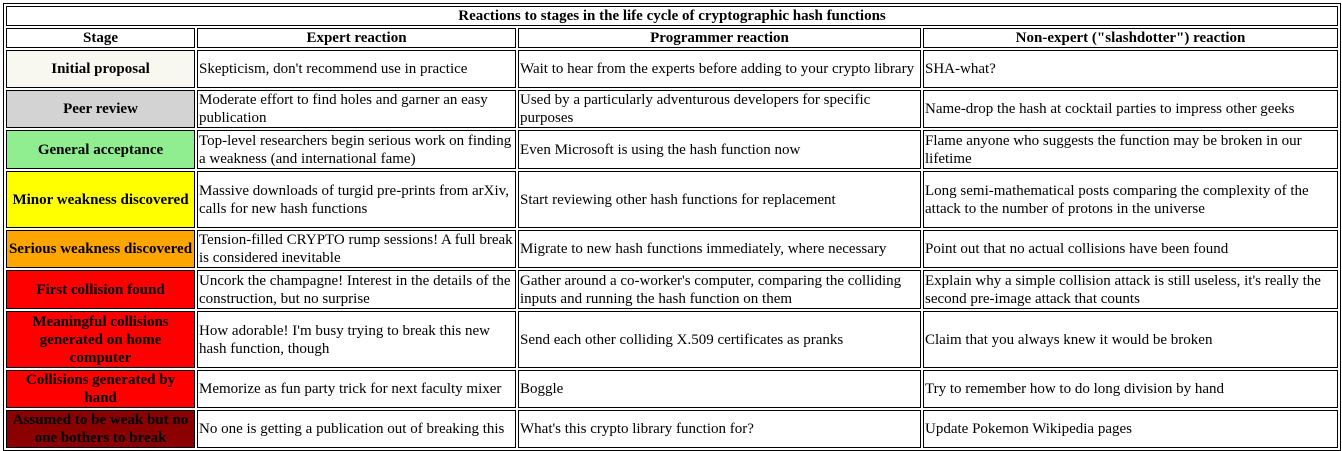 Image resolution: width=1342 pixels, height=451 pixels. Describe the element at coordinates (1131, 429) in the screenshot. I see `nonexpert-reaction-cell: Update Pokemon Wikipedia pages` at that location.